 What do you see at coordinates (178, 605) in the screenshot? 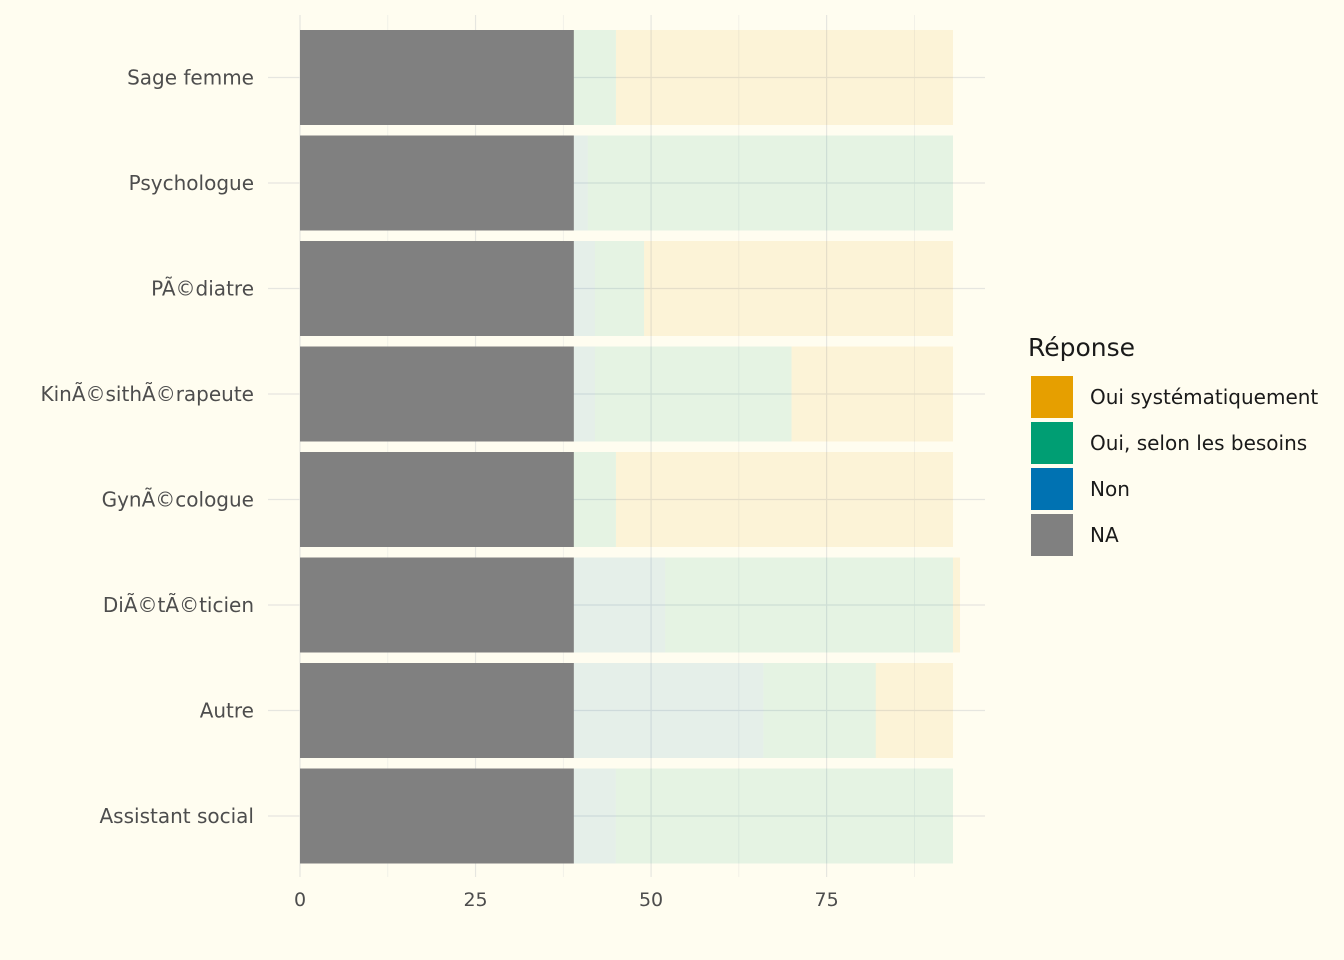
I see `category-label: DiÃ©tÃ©ticien` at bounding box center [178, 605].